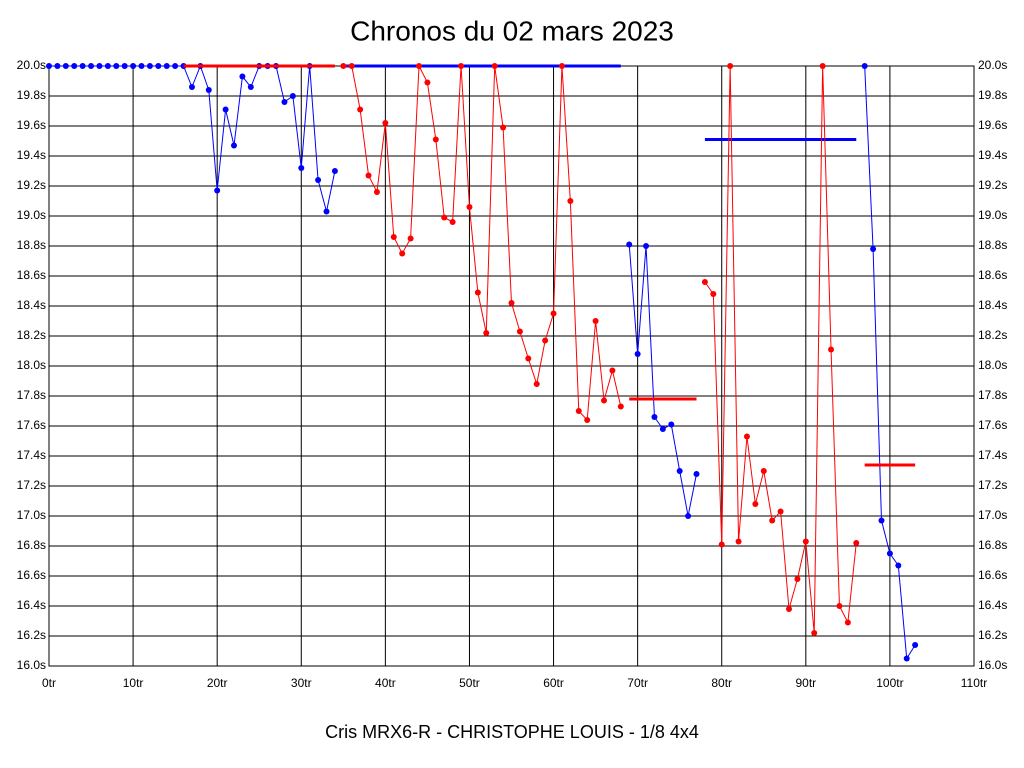 The height and width of the screenshot is (768, 1024). I want to click on y-tick-label: 19.6s, so click(31, 125).